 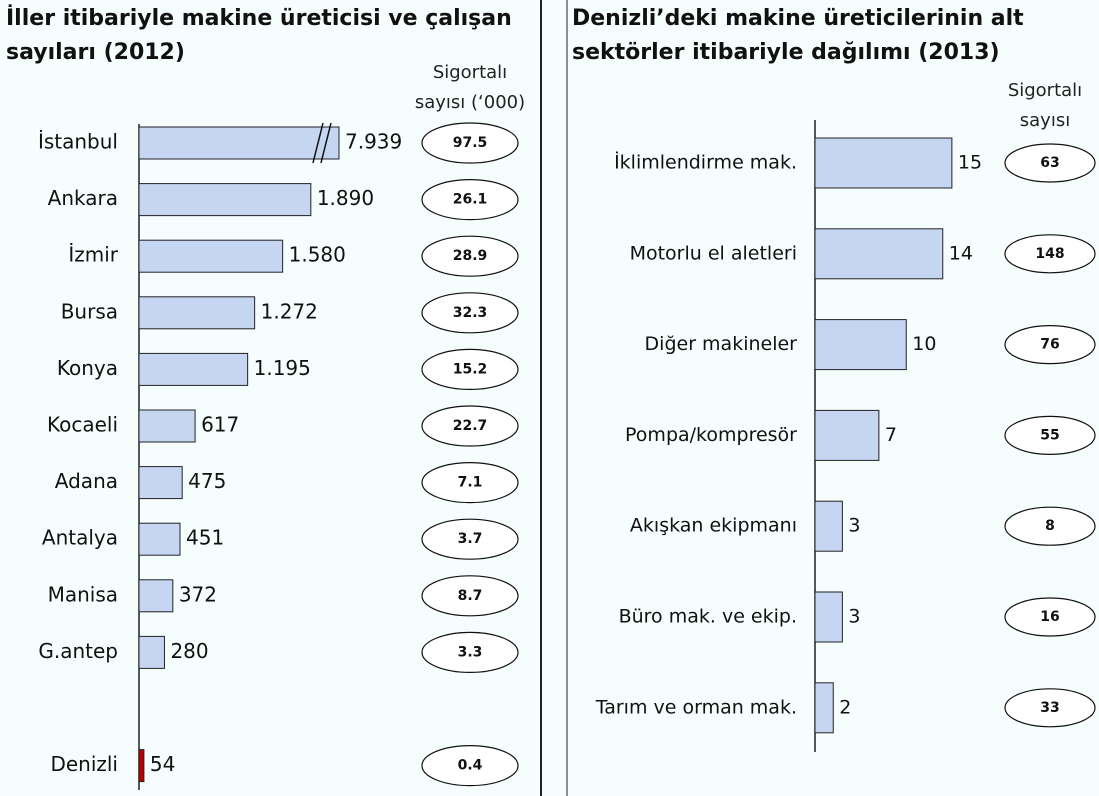 I want to click on category-label: Adana, so click(x=86, y=481).